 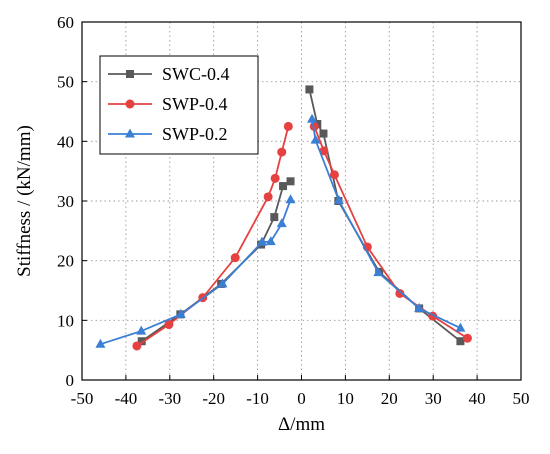 I want to click on y-tick-label: 10, so click(x=65, y=320).